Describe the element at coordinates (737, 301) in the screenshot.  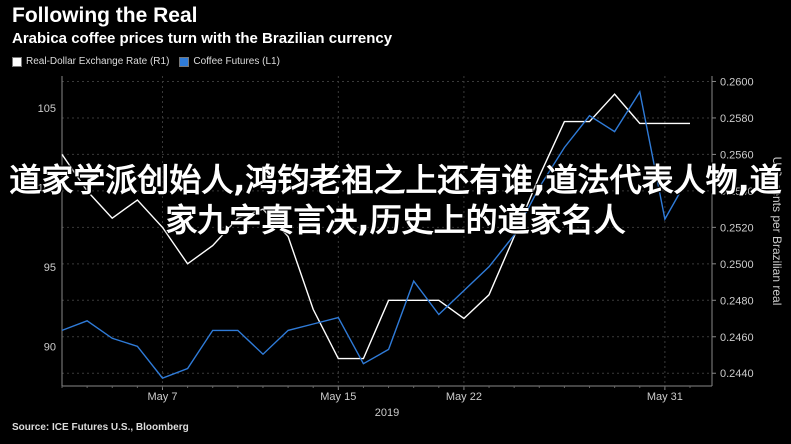
I see `right-axis-tick-label: 0.2480` at that location.